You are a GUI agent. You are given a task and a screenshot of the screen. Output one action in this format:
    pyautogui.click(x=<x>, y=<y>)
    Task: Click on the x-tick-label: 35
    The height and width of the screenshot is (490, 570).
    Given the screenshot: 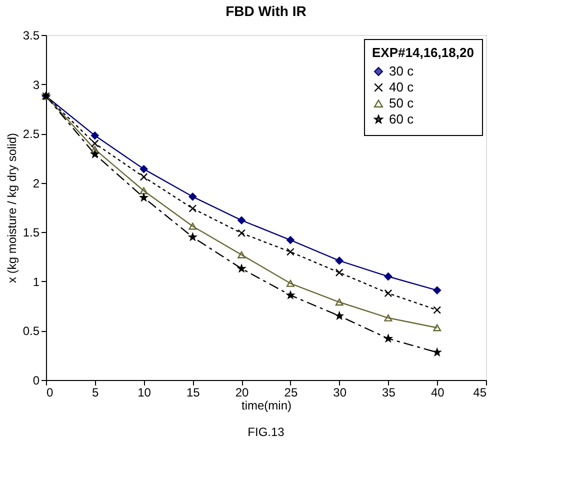 What is the action you would take?
    pyautogui.click(x=389, y=393)
    